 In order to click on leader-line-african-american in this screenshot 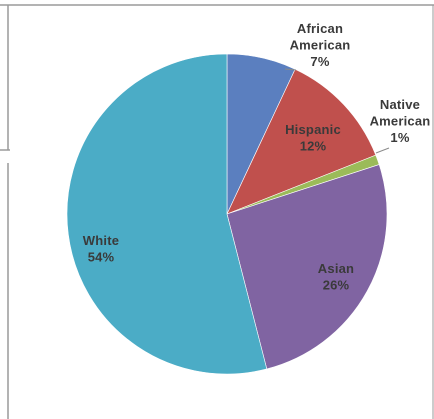, I will do `click(290, 69)`.